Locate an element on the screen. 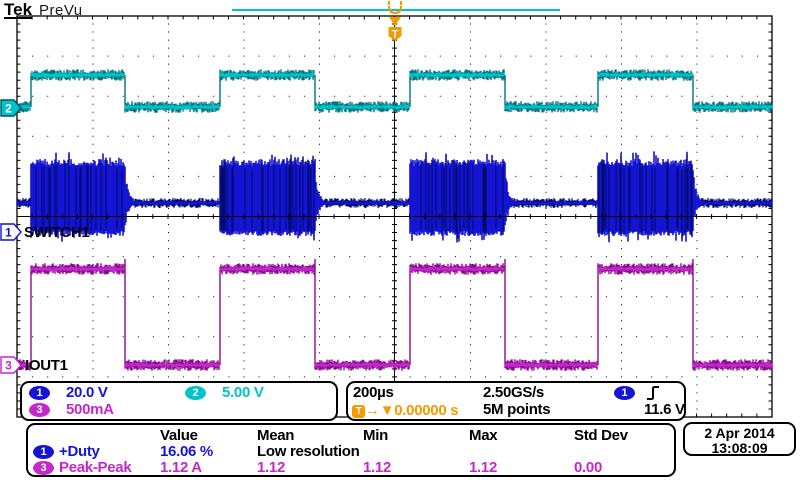  tek-logo: Tek is located at coordinates (18, 9).